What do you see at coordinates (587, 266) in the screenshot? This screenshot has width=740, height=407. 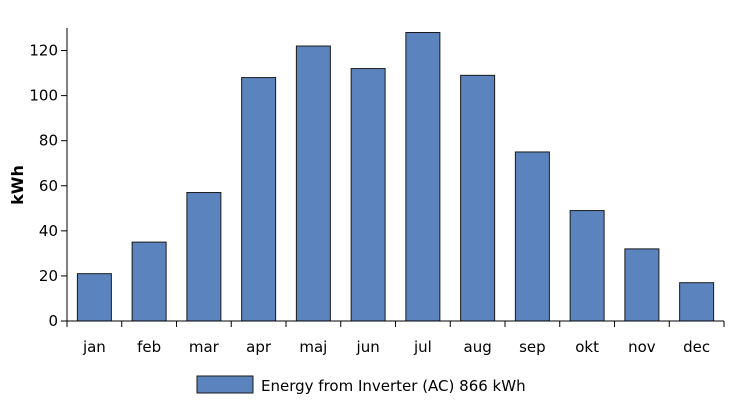 I see `bar-okt` at bounding box center [587, 266].